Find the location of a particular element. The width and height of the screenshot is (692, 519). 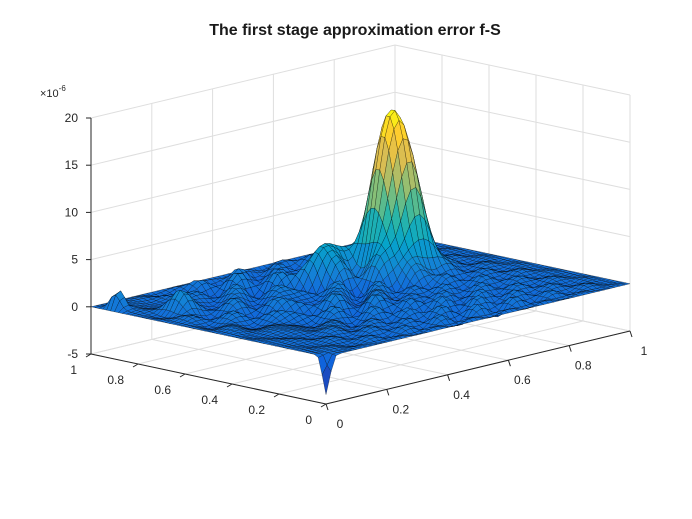

z-exponent-label: ×10⁻⁶ is located at coordinates (53, 92).